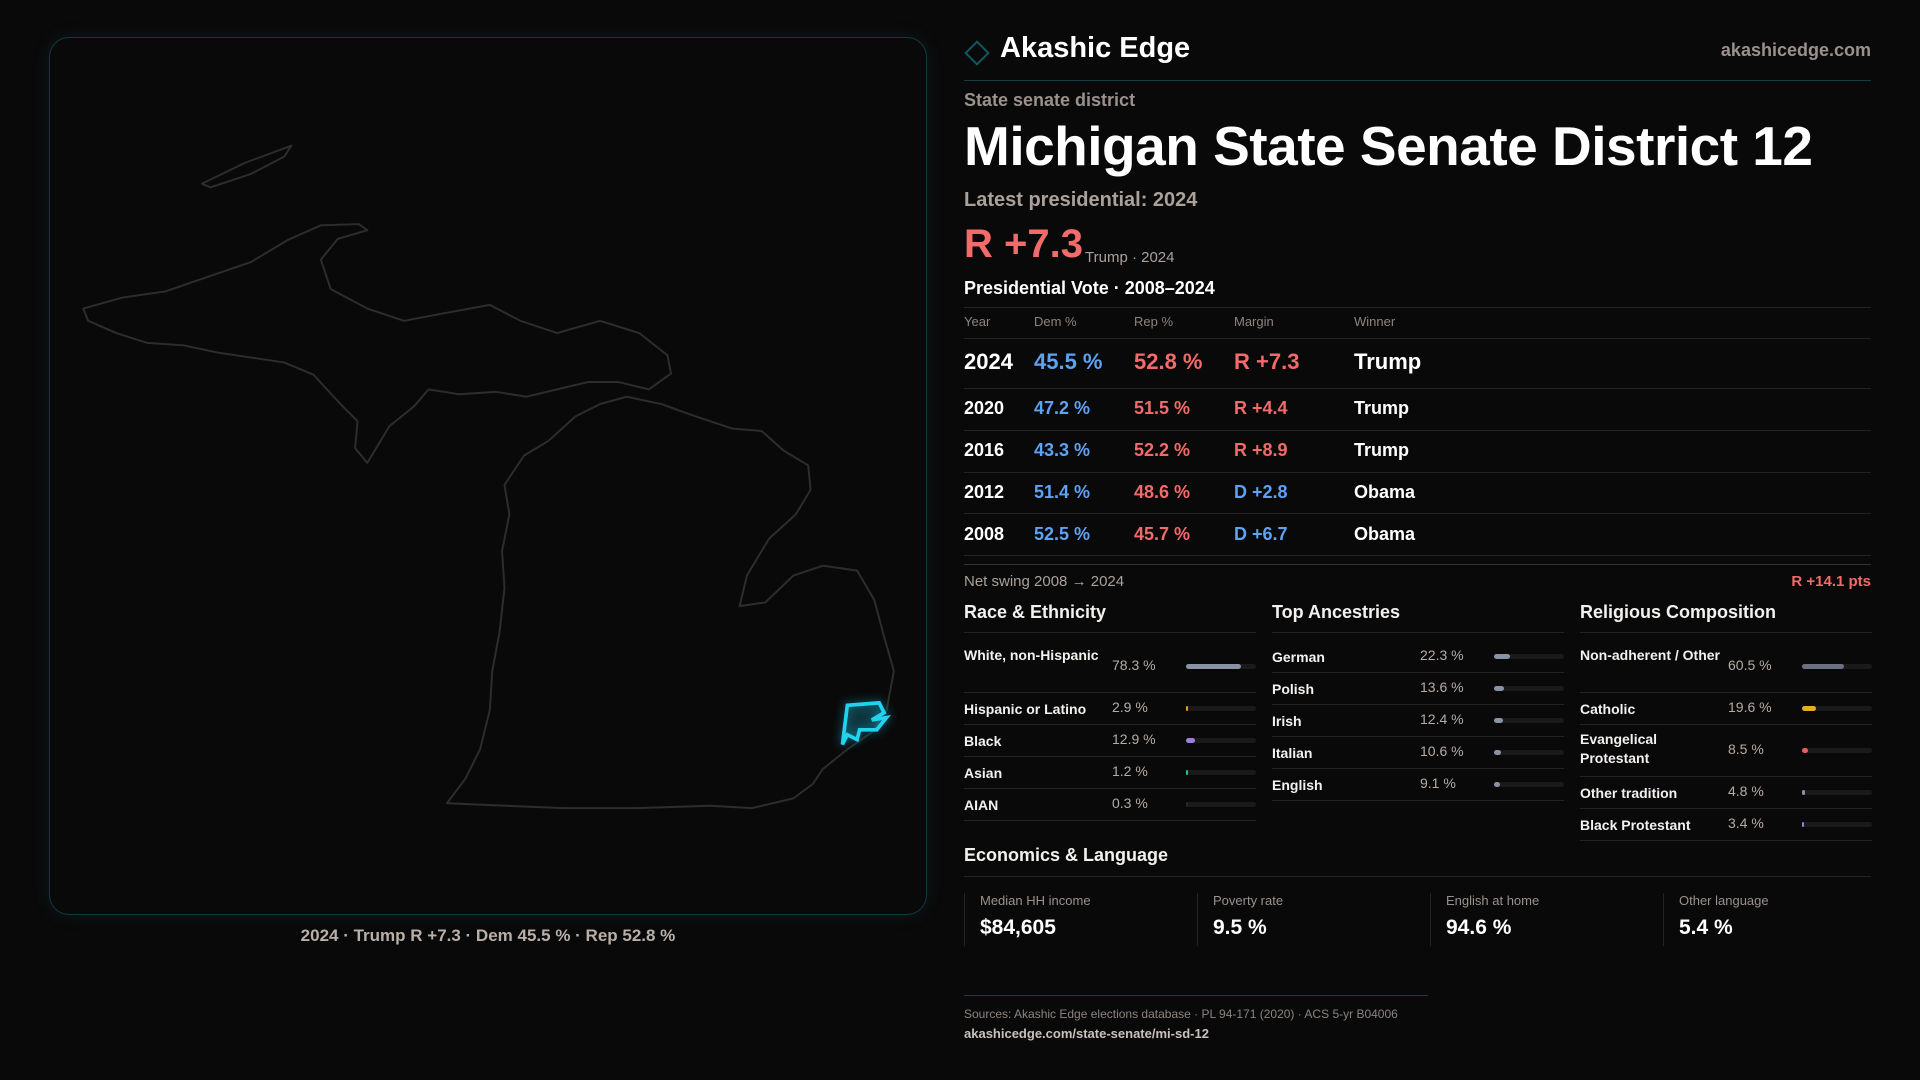 Image resolution: width=1920 pixels, height=1080 pixels. I want to click on row-value: 60.5 %, so click(1750, 665).